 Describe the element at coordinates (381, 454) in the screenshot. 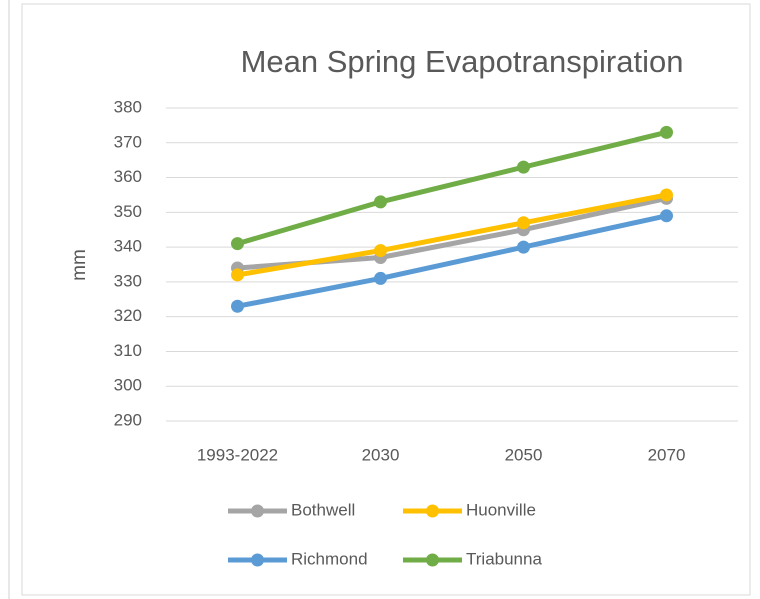

I see `x-tick-label: 2030` at that location.